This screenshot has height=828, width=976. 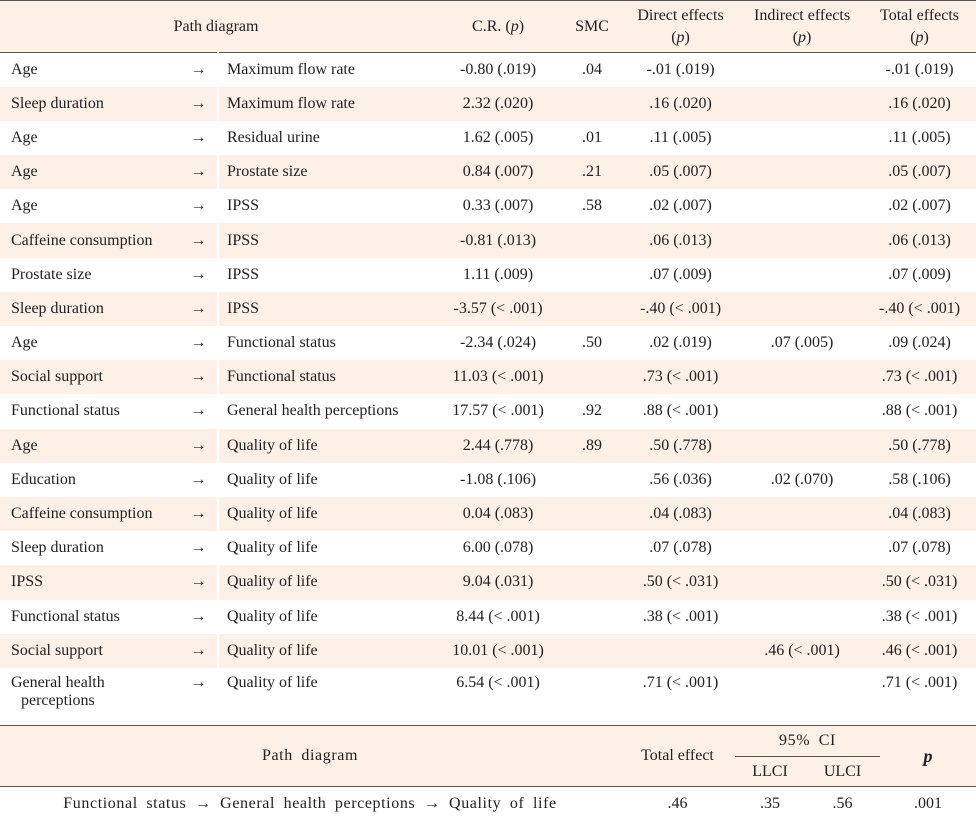 I want to click on row-direct: .06 (.013), so click(x=680, y=240).